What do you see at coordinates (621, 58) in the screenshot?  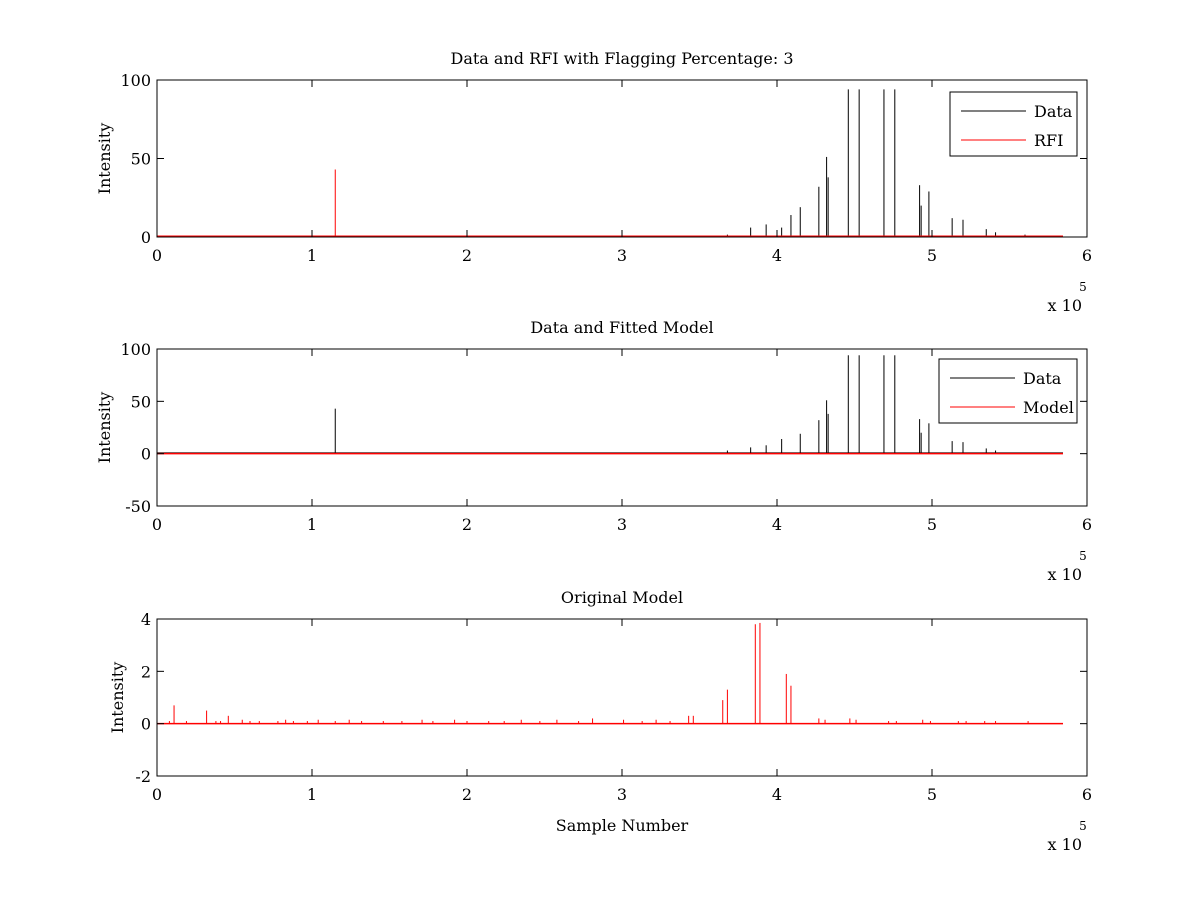 I see `chart-title: Data and RFI with Flagging Percentage: 3` at bounding box center [621, 58].